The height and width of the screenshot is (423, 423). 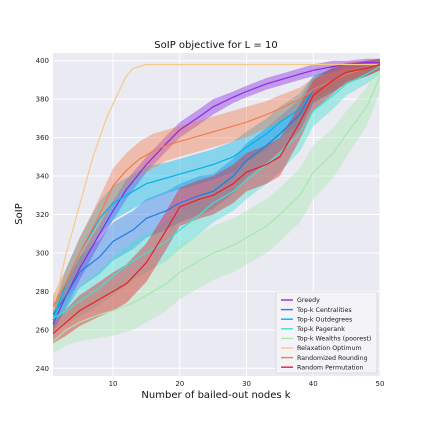 I want to click on x-tick-label: 30, so click(x=246, y=384).